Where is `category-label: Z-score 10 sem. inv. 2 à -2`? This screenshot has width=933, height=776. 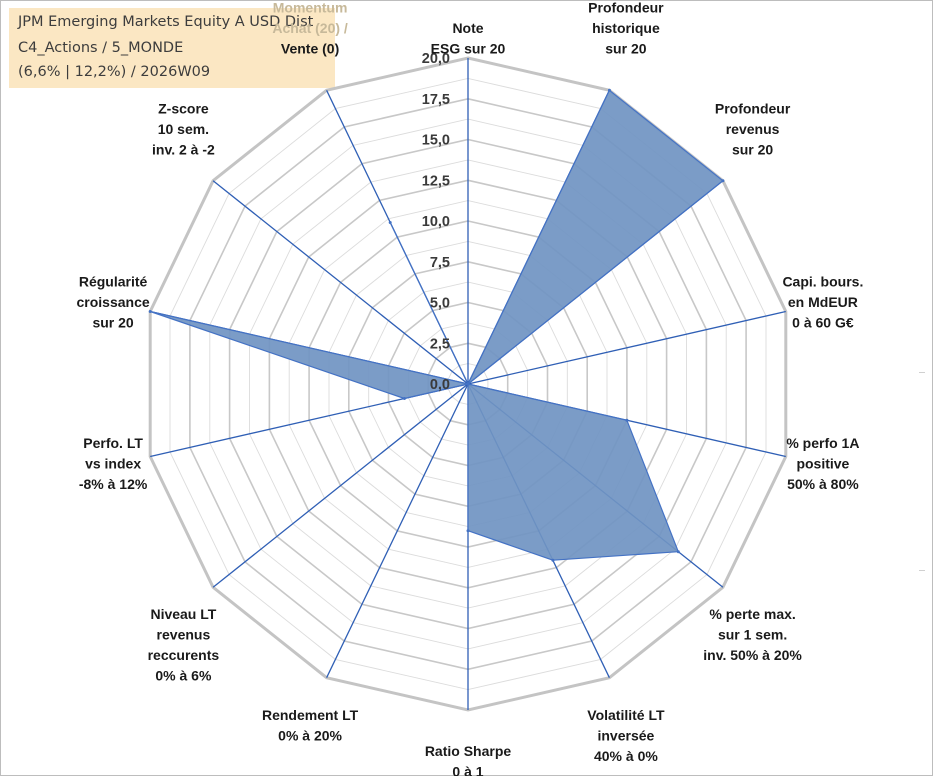 category-label: Z-score 10 sem. inv. 2 à -2 is located at coordinates (183, 129).